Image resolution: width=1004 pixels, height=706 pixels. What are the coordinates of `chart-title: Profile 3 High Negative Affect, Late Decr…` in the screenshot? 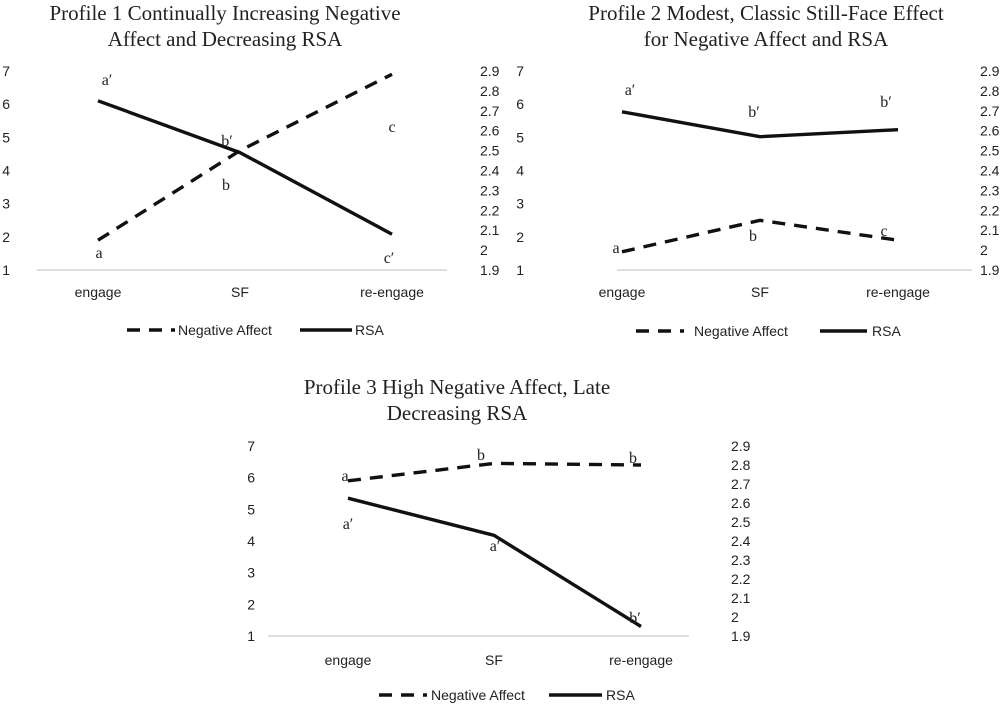 It's located at (457, 400).